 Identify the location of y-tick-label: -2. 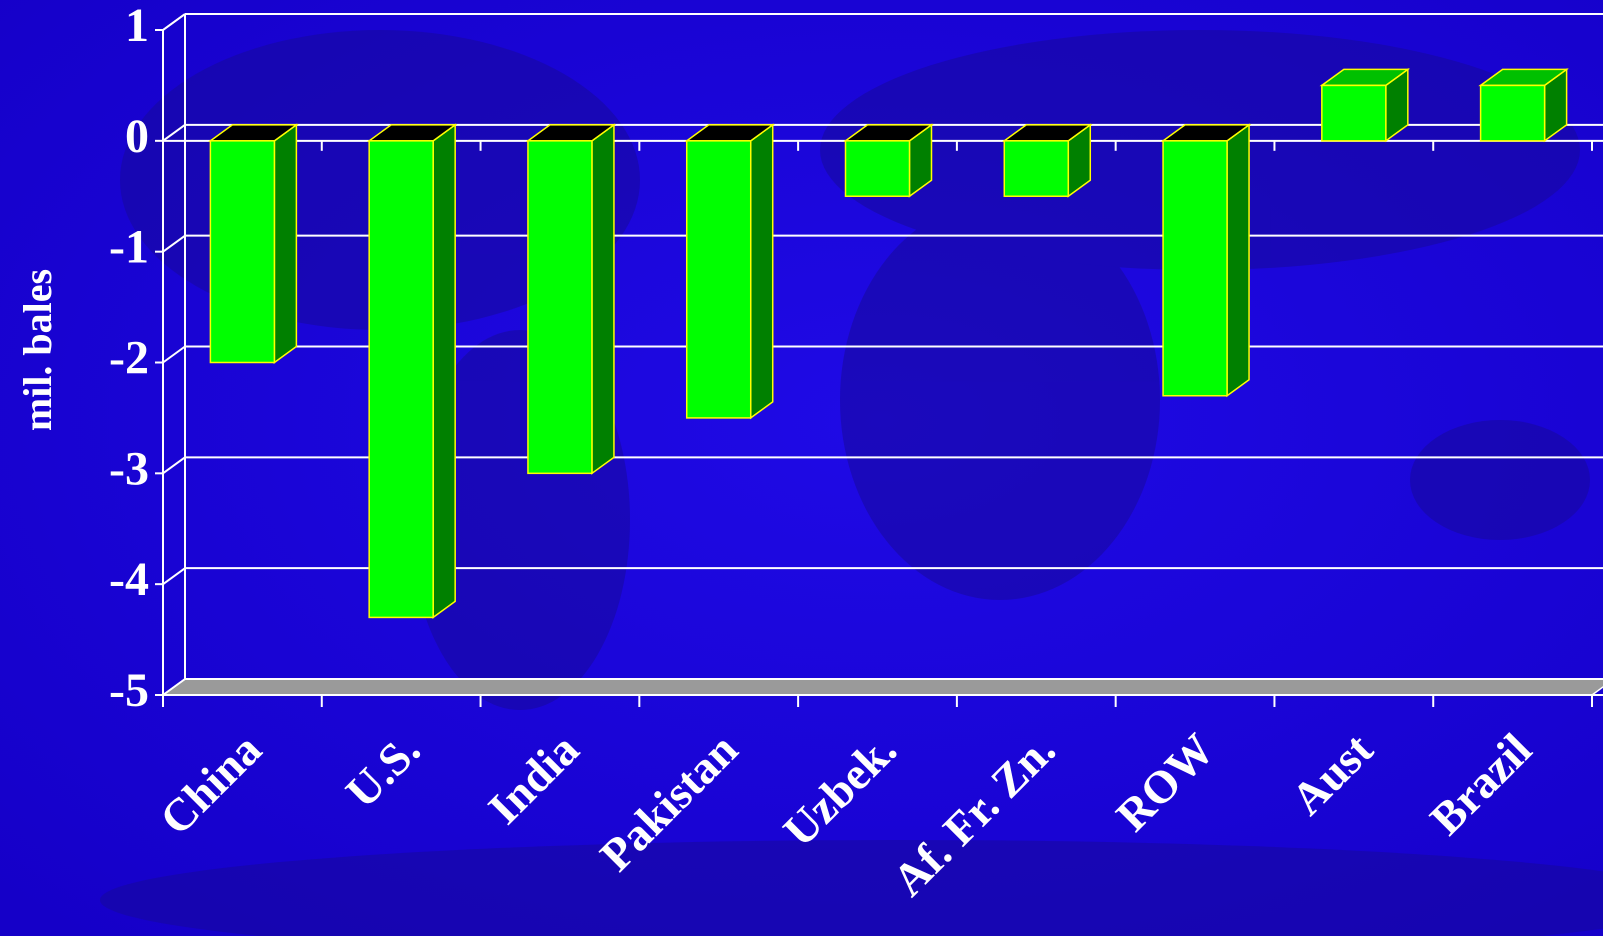
(129, 358).